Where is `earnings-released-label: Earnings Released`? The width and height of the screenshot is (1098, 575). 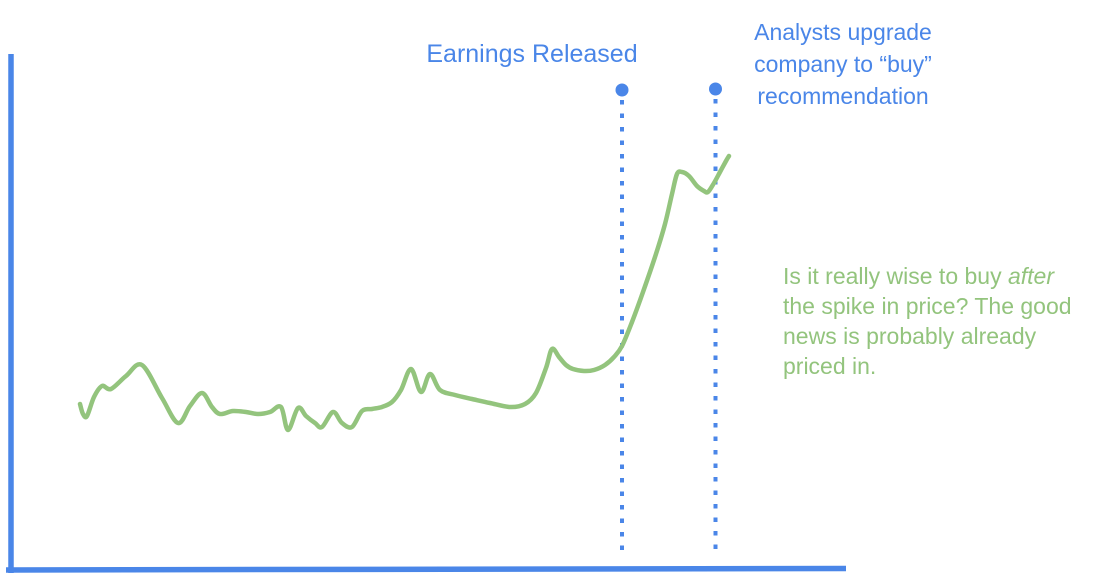
earnings-released-label: Earnings Released is located at coordinates (532, 54).